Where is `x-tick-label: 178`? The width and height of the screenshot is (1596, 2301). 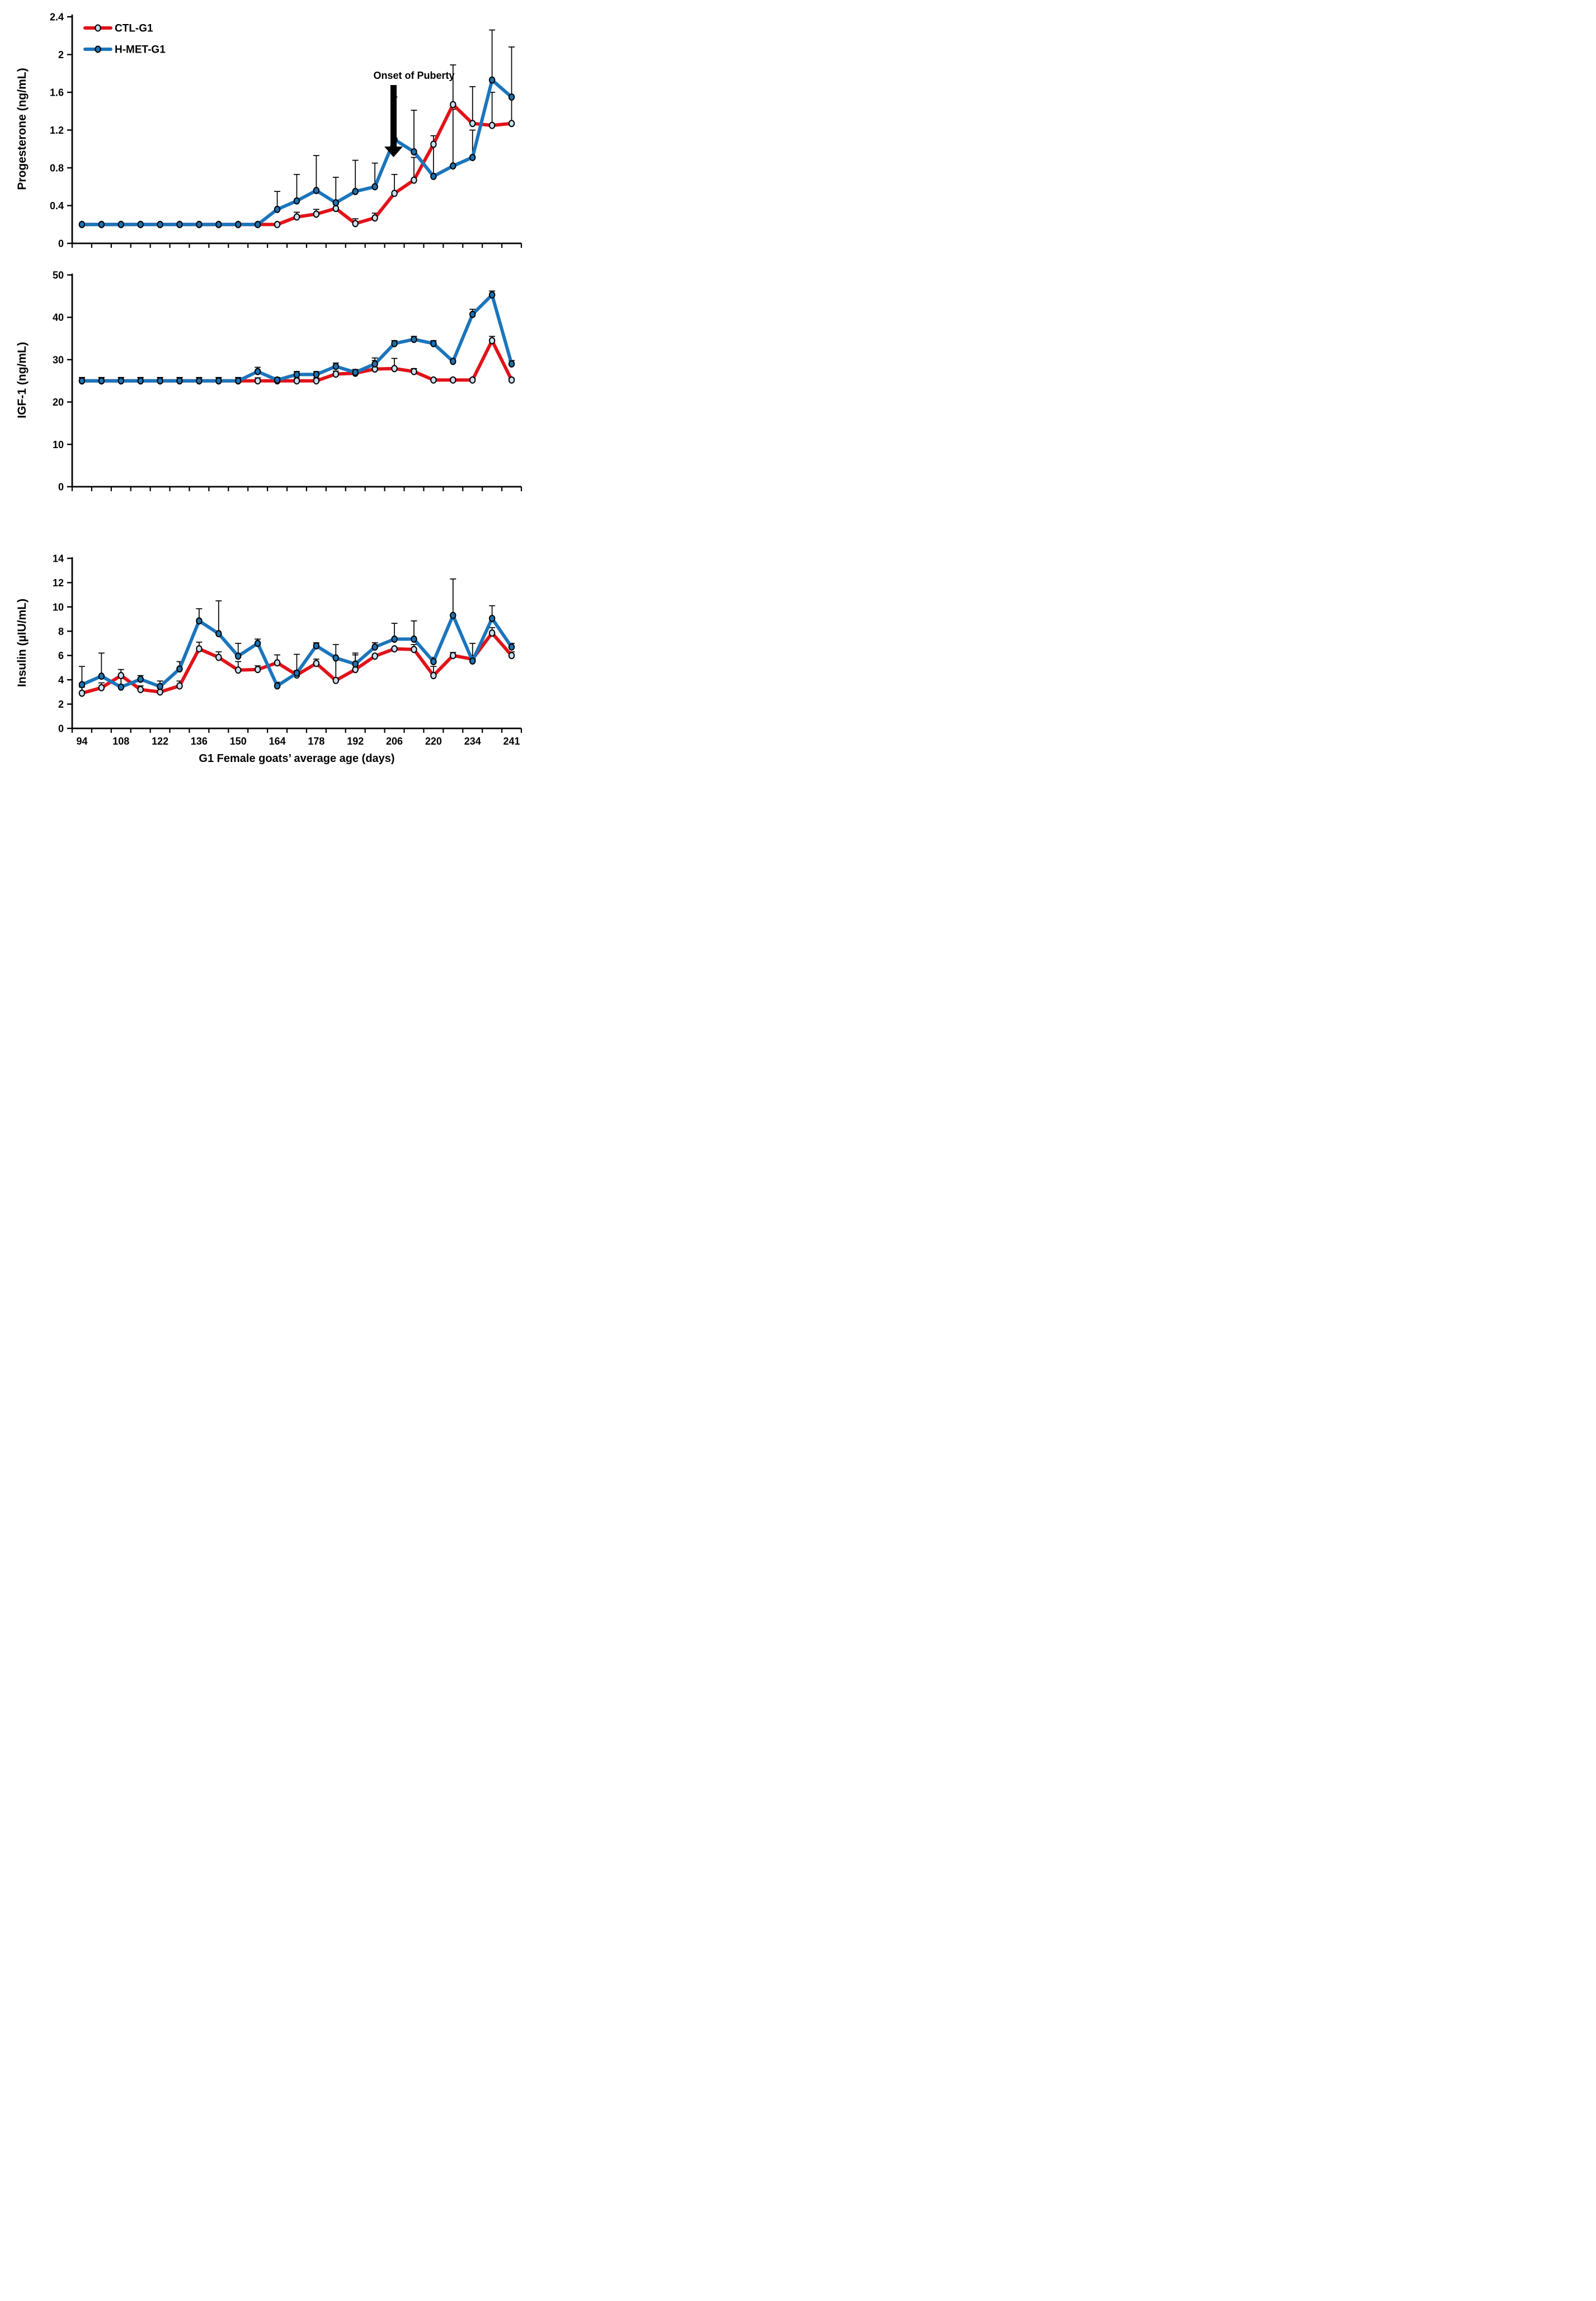 x-tick-label: 178 is located at coordinates (316, 742).